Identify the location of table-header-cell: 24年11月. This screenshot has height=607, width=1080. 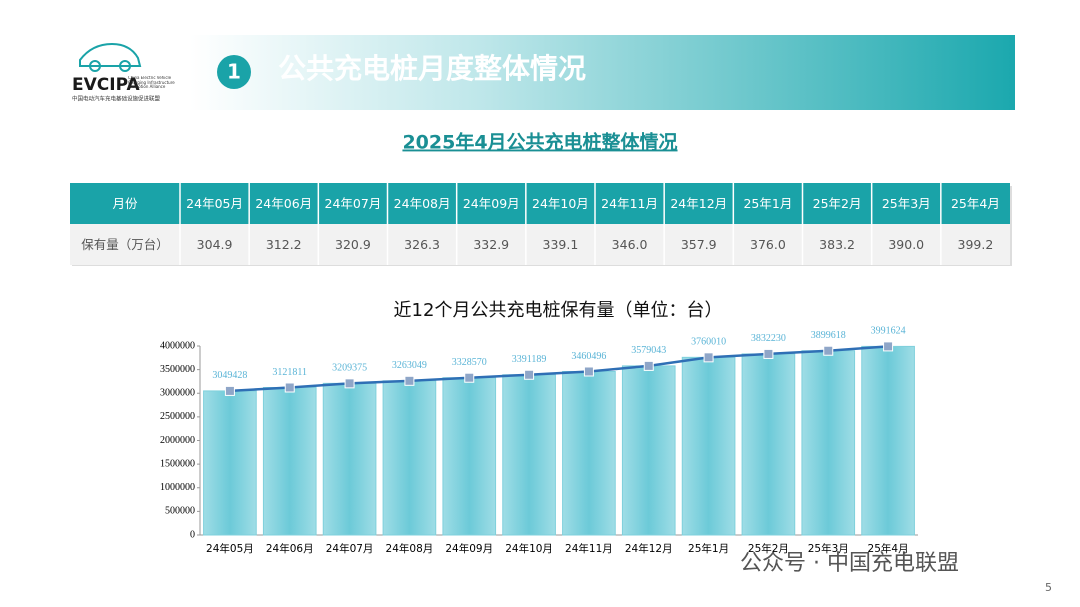
(629, 203).